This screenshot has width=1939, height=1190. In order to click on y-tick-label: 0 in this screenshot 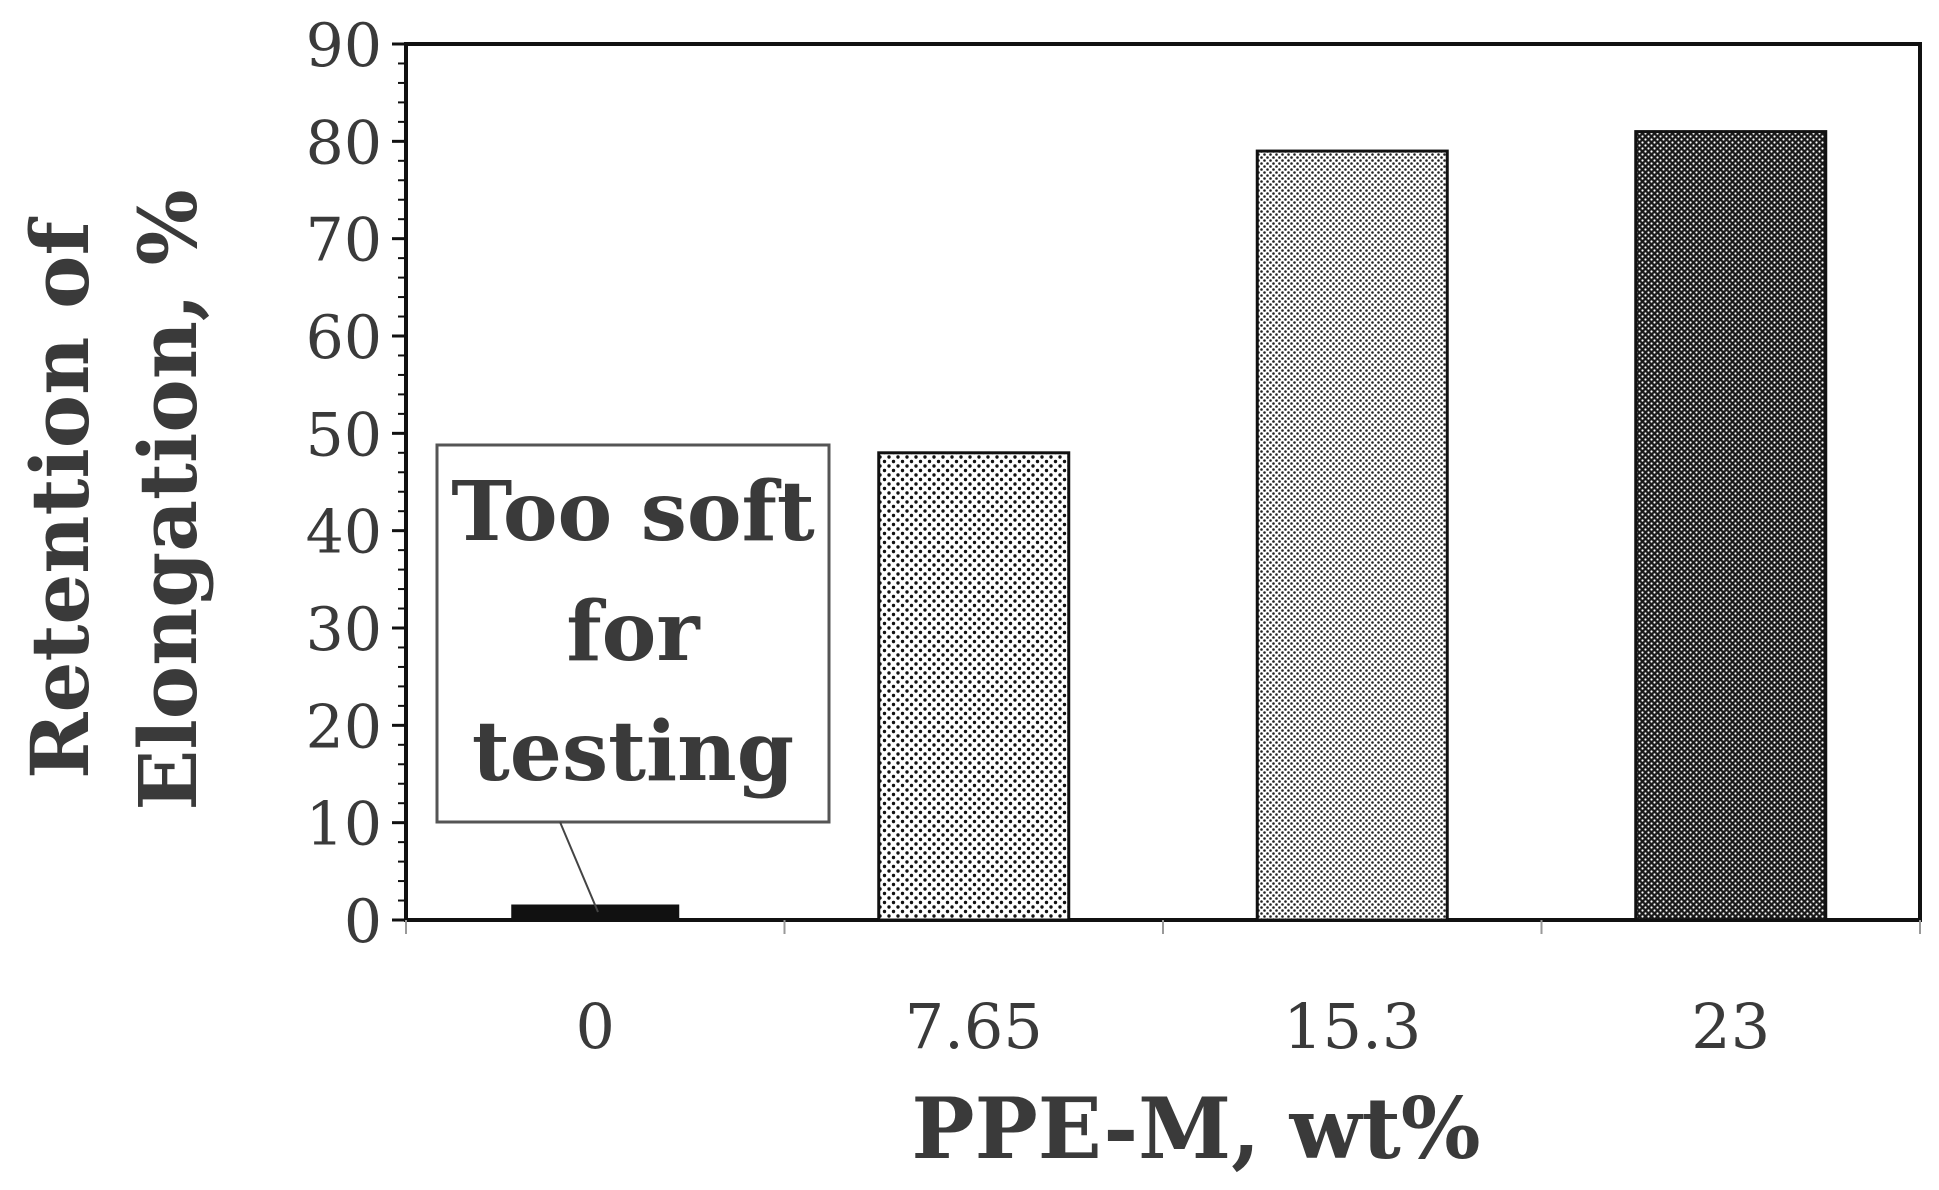, I will do `click(363, 922)`.